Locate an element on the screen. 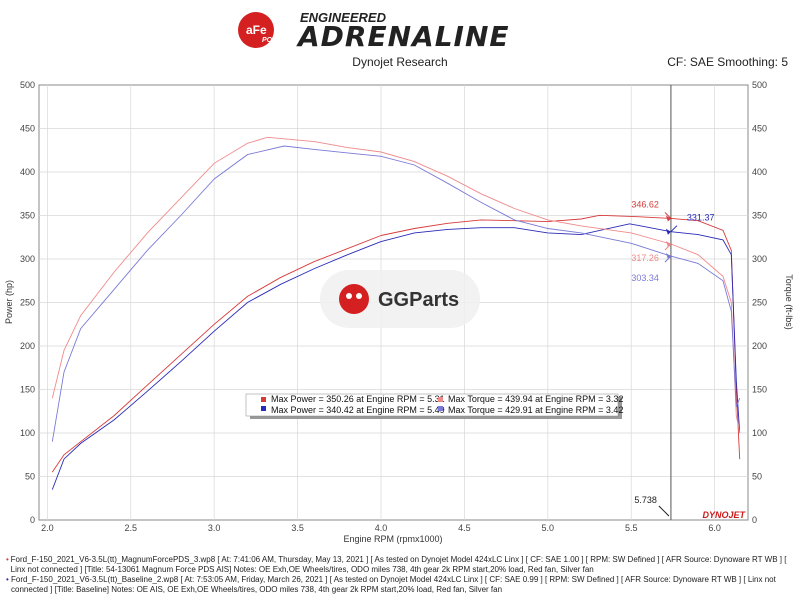  brand-large-text: ADRENALINE is located at coordinates (403, 35).